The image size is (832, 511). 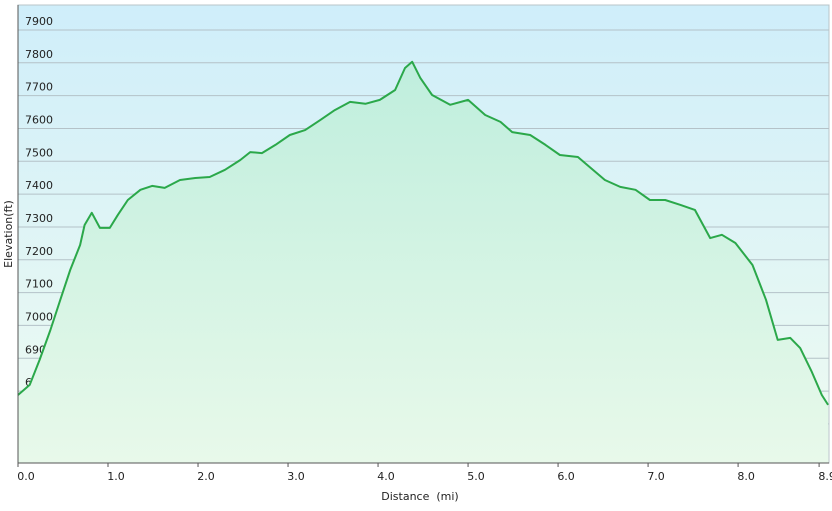 What do you see at coordinates (296, 476) in the screenshot?
I see `x-tick-label: 3.0` at bounding box center [296, 476].